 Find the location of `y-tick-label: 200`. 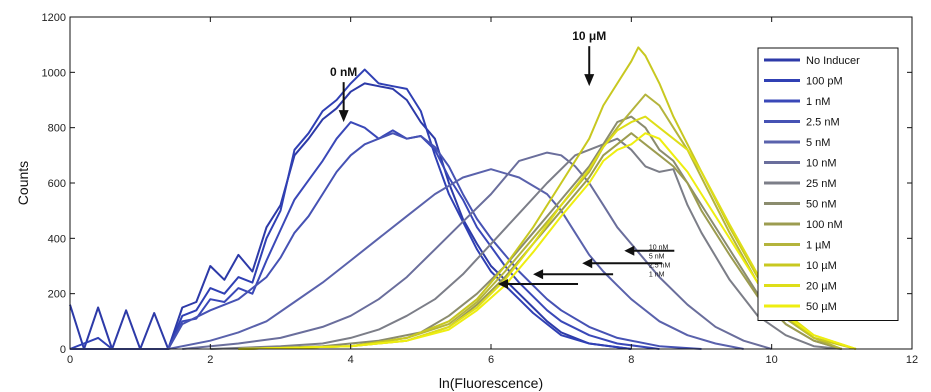

y-tick-label: 200 is located at coordinates (57, 295).